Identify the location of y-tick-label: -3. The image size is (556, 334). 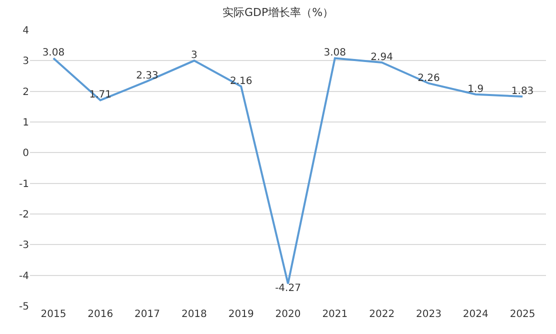
(24, 246).